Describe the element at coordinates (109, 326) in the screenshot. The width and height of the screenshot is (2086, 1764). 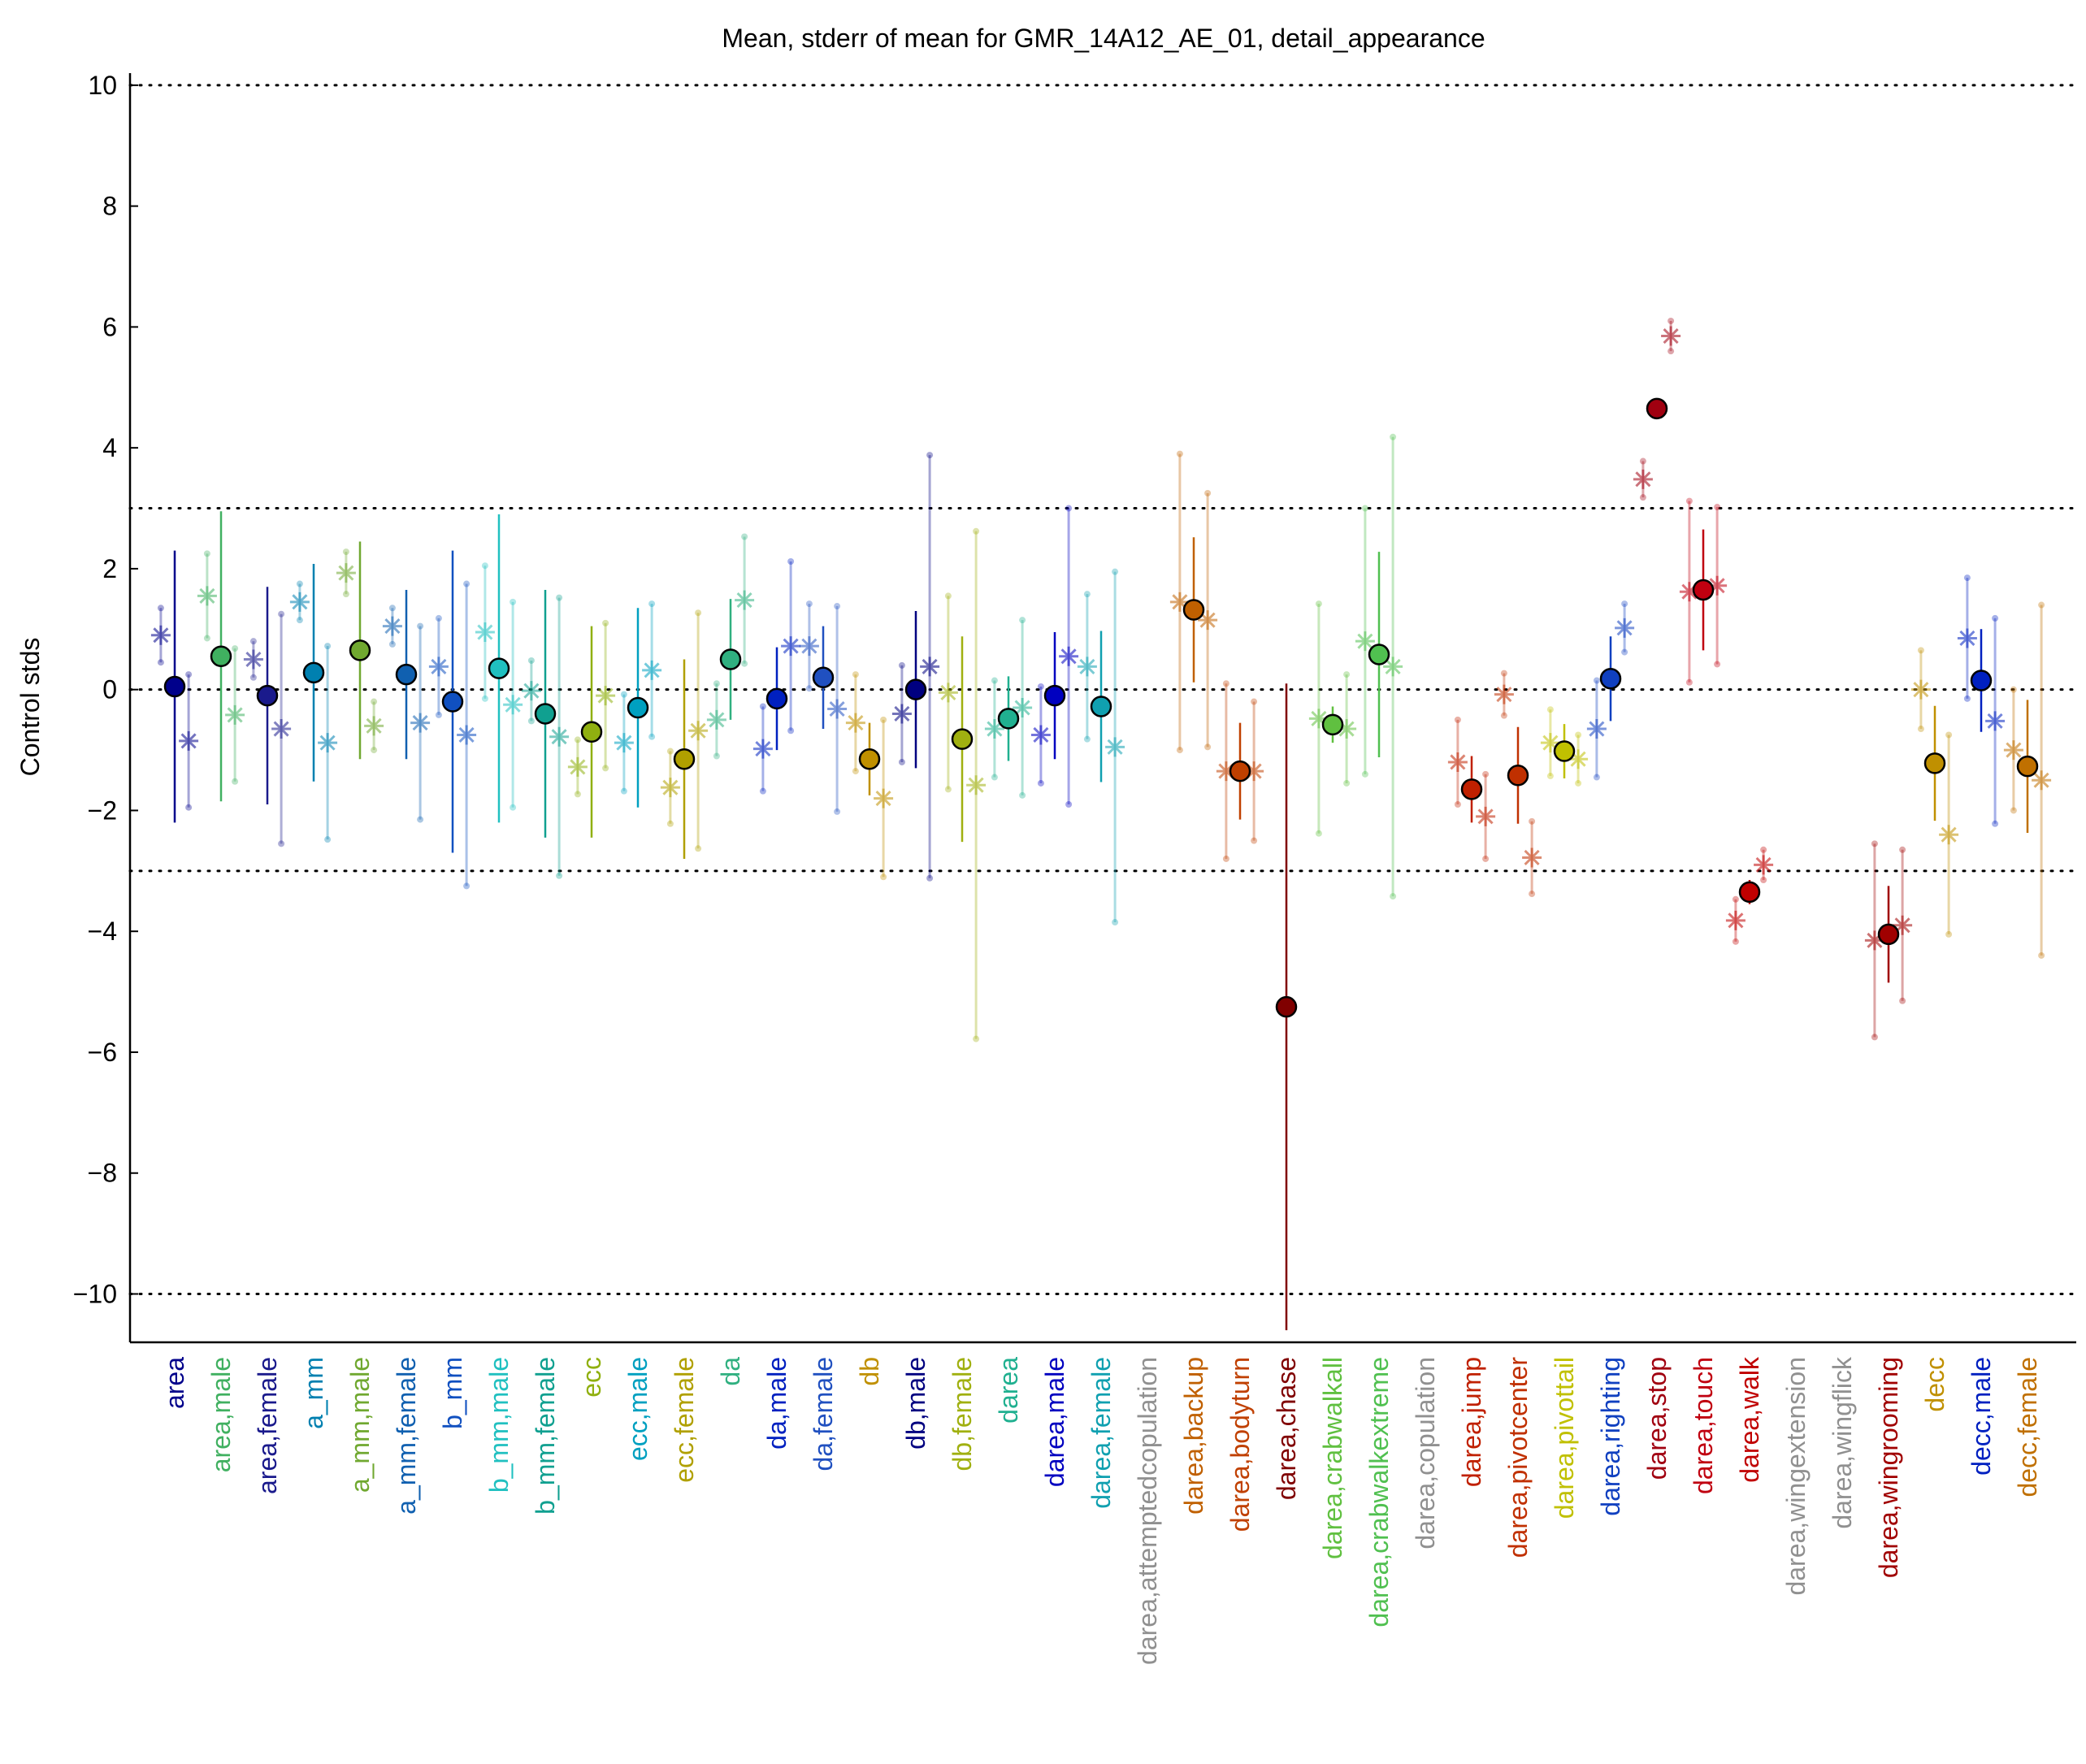
I see `y-tick-label: 6` at that location.